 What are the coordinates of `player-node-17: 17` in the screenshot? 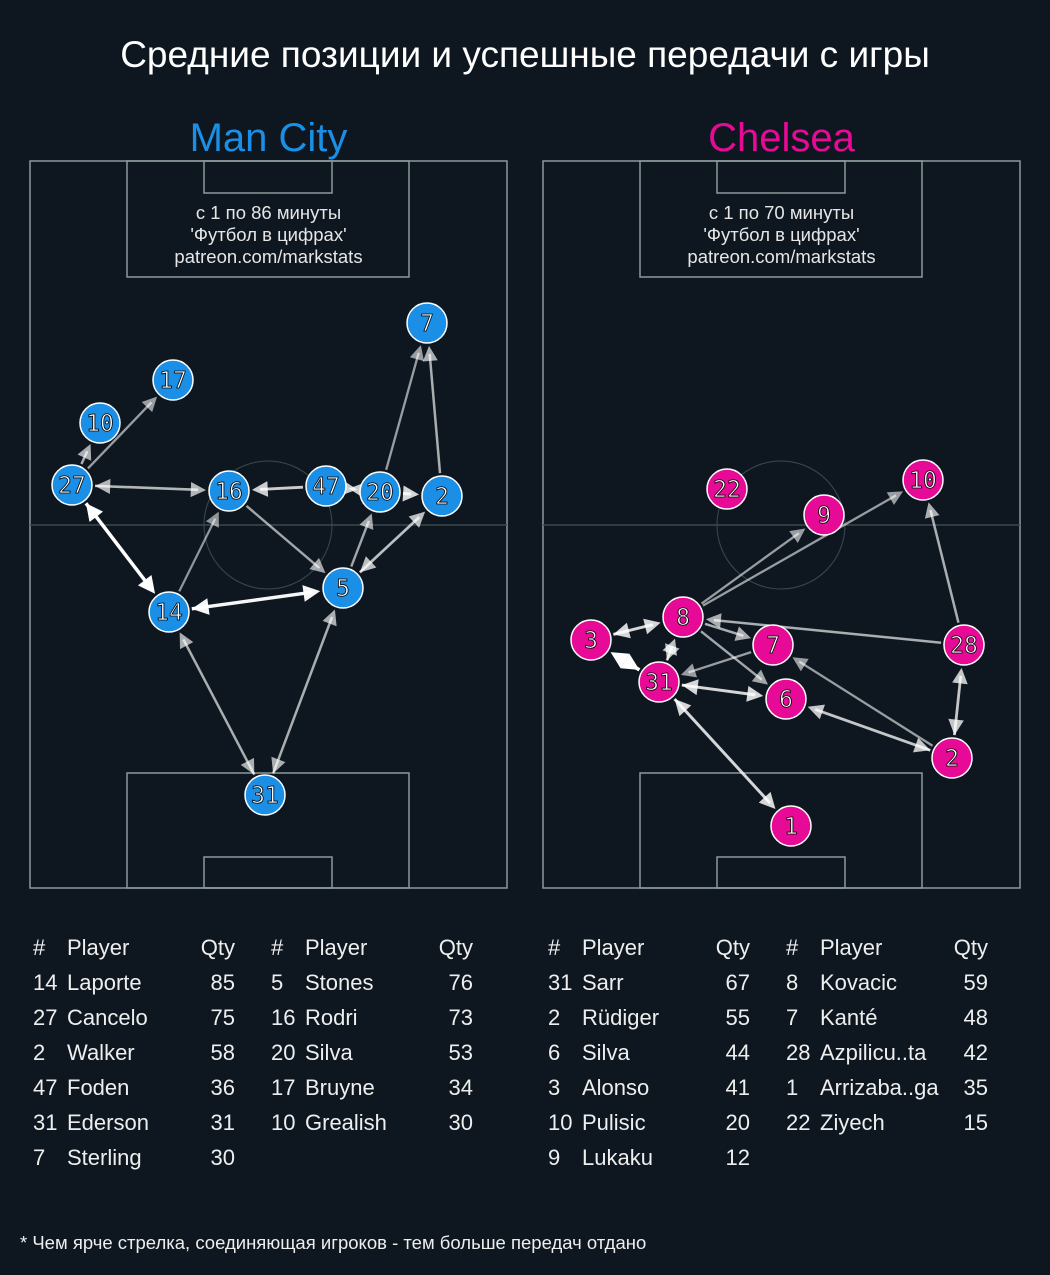 It's located at (173, 380).